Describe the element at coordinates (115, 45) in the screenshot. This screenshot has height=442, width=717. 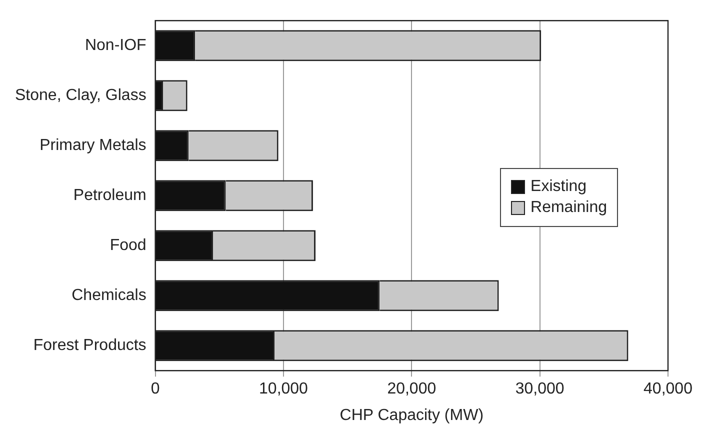
I see `y-tick-label: Non-IOF` at that location.